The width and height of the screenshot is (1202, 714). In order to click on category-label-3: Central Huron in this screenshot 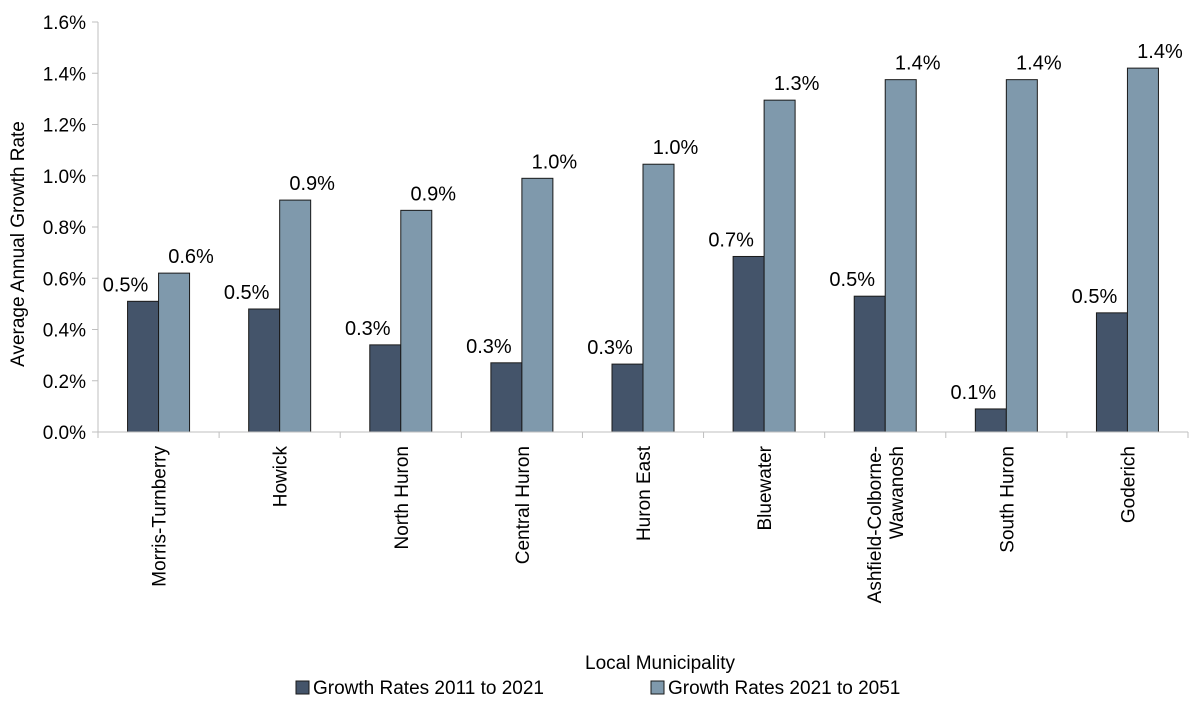, I will do `click(523, 505)`.